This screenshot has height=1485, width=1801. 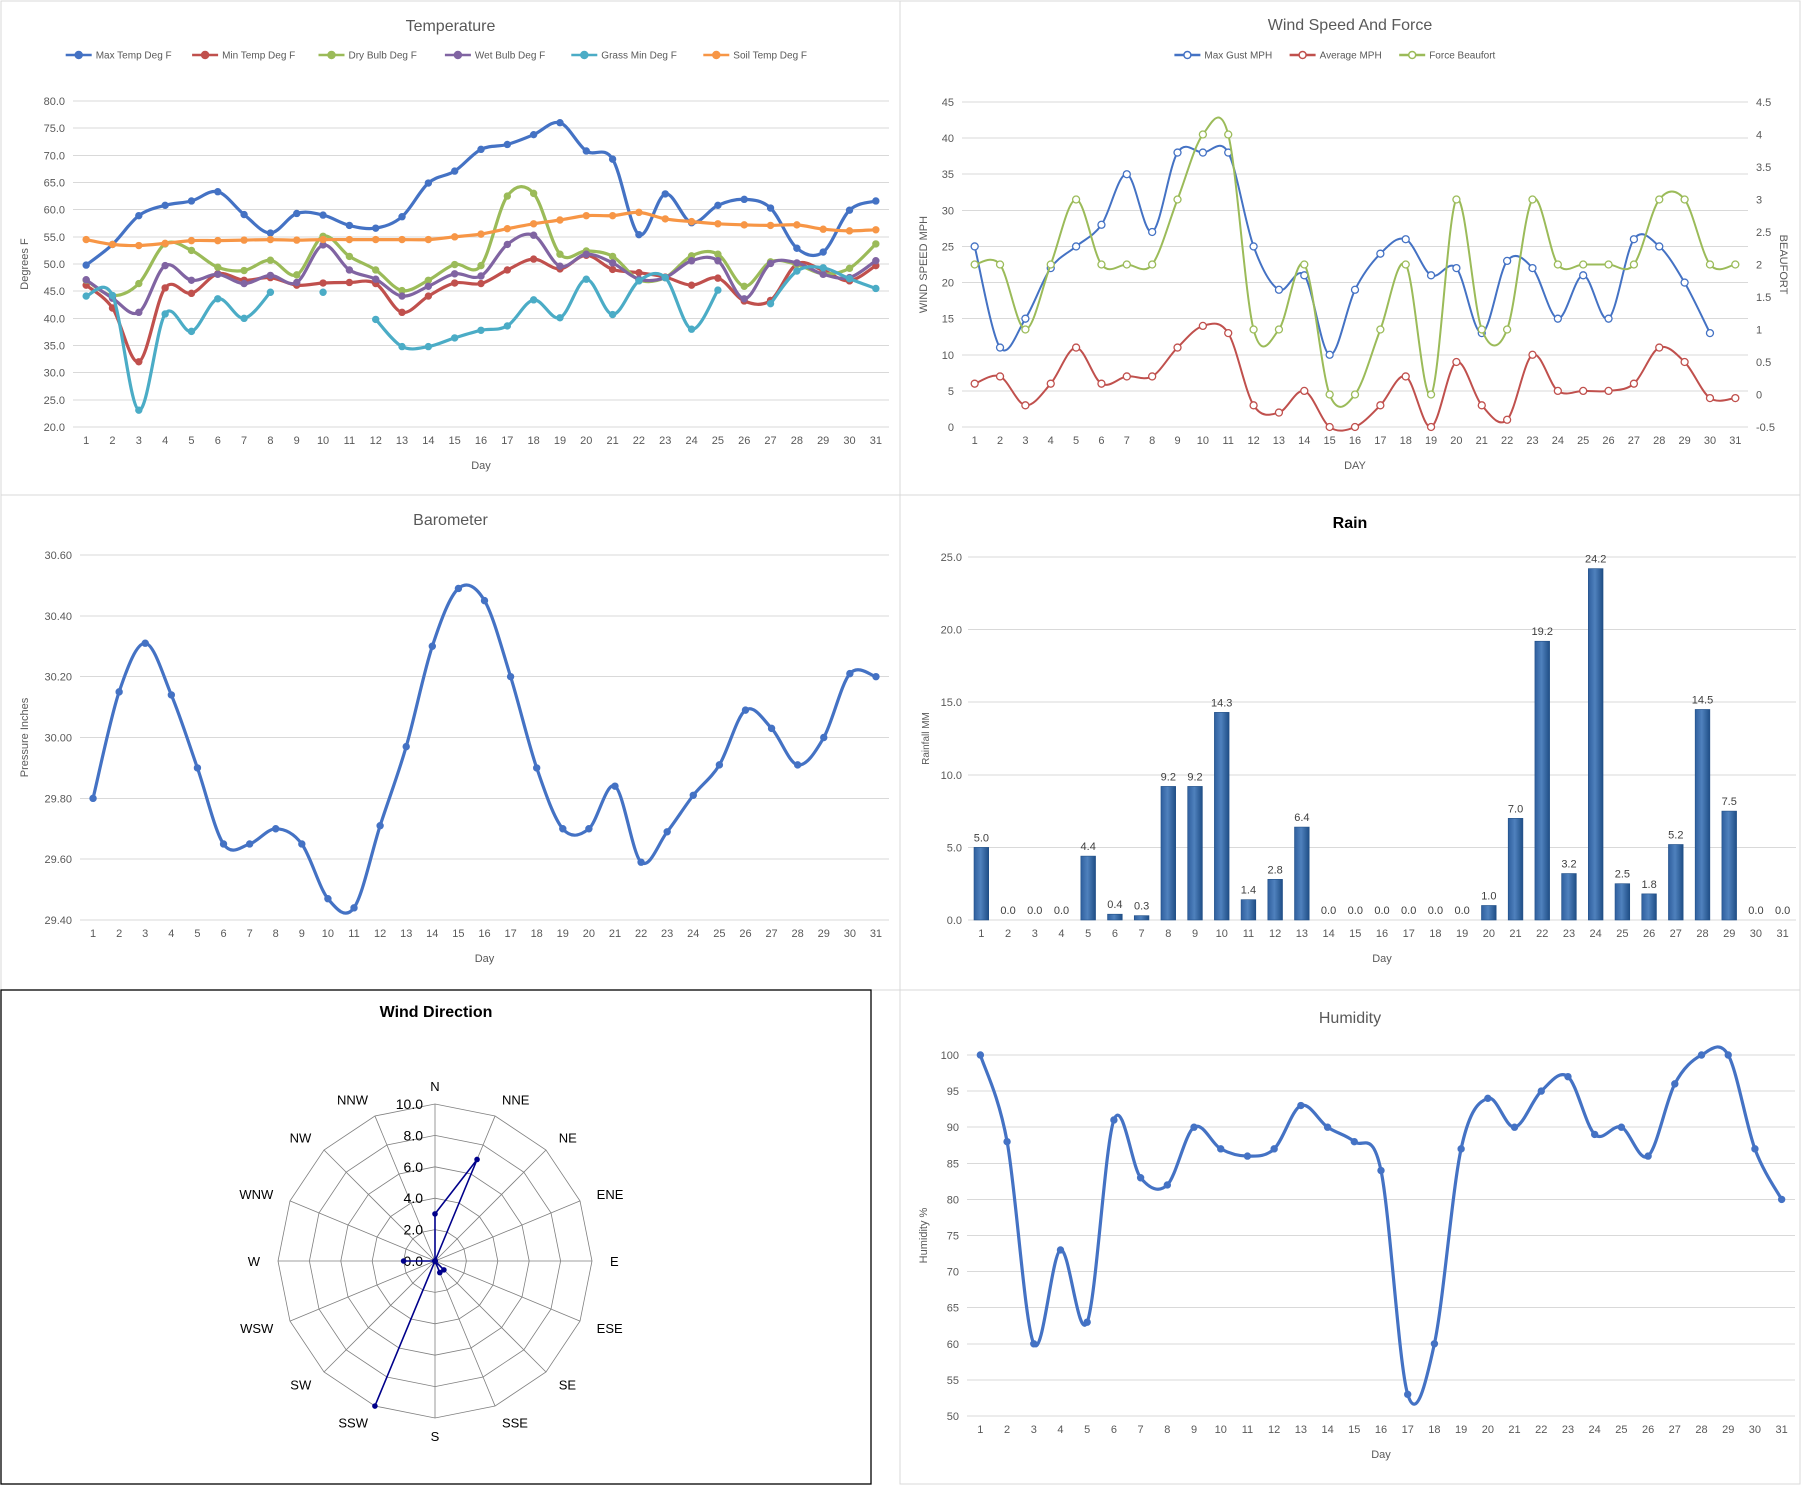 What do you see at coordinates (951, 392) in the screenshot?
I see `y-tick-label: 5` at bounding box center [951, 392].